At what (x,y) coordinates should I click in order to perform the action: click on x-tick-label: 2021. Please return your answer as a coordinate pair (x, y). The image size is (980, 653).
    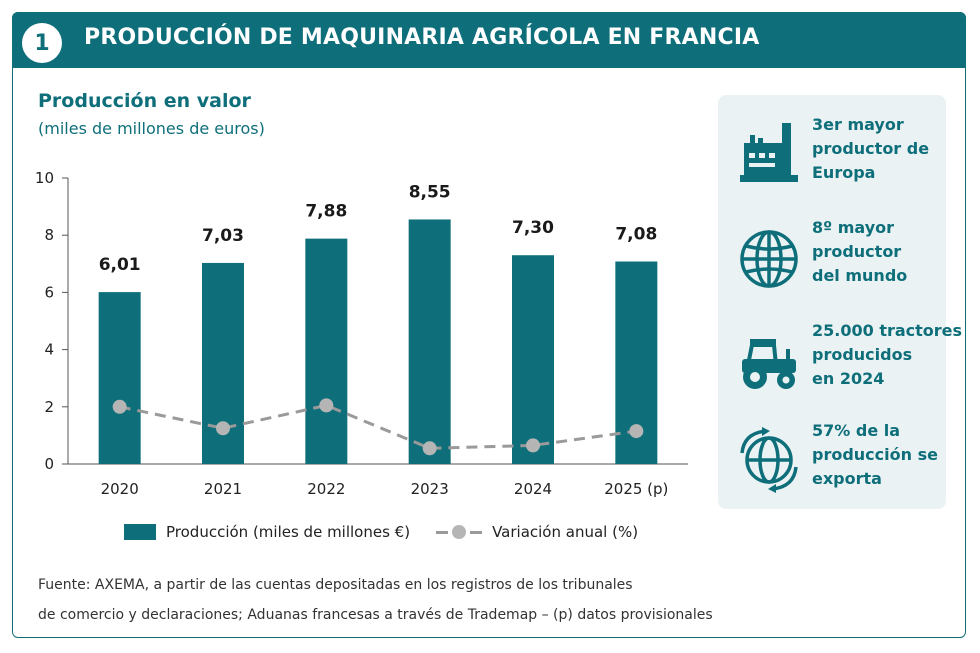
    Looking at the image, I should click on (223, 489).